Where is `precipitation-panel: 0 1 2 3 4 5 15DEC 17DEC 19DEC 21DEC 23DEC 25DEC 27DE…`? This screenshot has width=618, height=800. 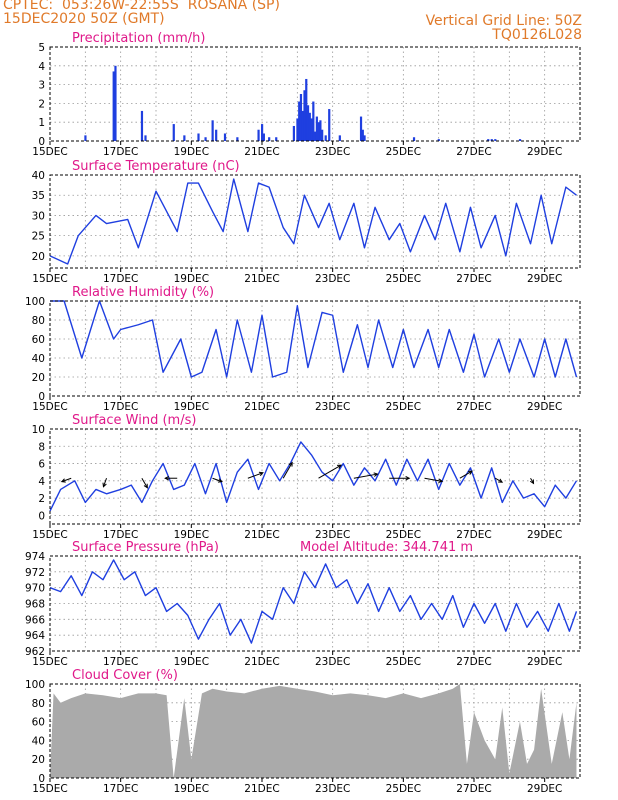 precipitation-panel: 0 1 2 3 4 5 15DEC 17DEC 19DEC 21DEC 23DEC 25DEC 27DE… is located at coordinates (306, 94).